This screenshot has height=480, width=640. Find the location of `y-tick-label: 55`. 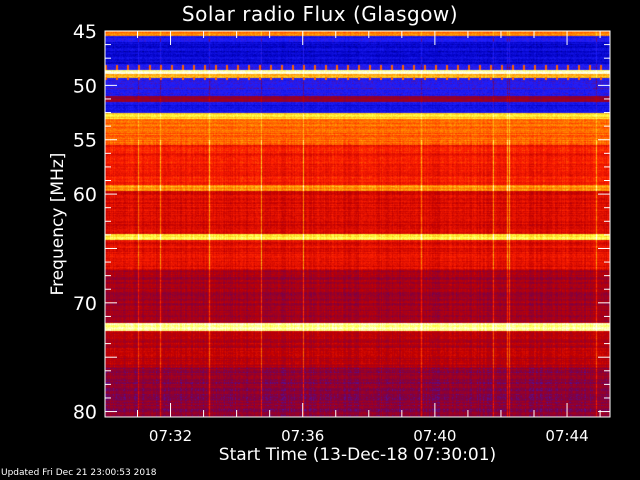

y-tick-label: 55 is located at coordinates (85, 141).